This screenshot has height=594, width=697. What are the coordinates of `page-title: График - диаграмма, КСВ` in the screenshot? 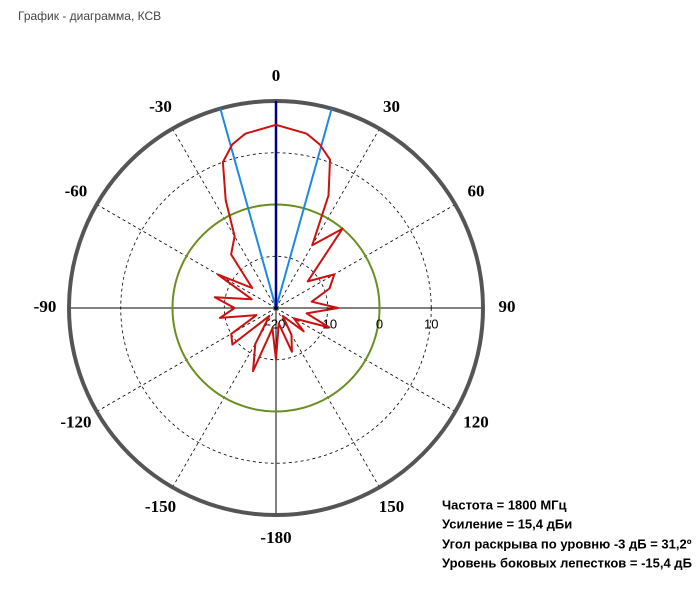 It's located at (89, 16).